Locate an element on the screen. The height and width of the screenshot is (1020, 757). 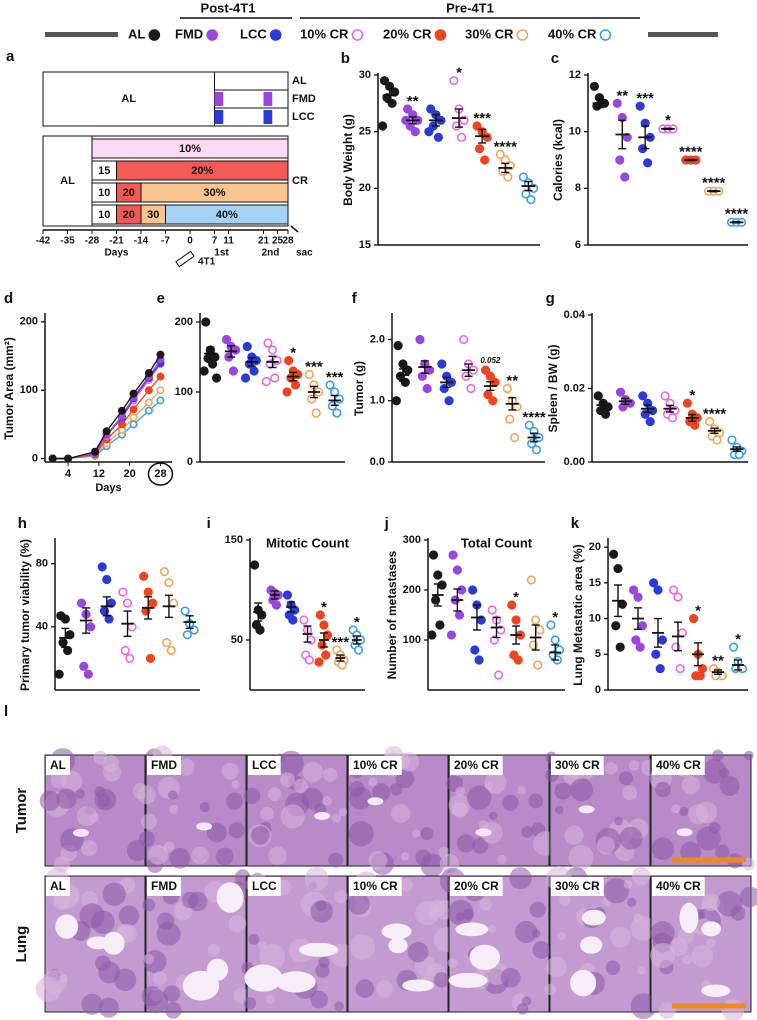
tick-label: -42 is located at coordinates (43, 241).